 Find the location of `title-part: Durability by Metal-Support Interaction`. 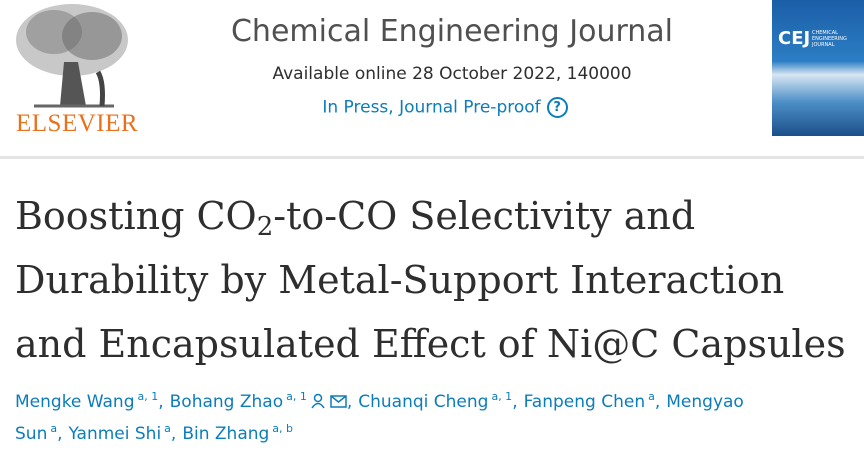

title-part: Durability by Metal-Support Interaction is located at coordinates (400, 280).